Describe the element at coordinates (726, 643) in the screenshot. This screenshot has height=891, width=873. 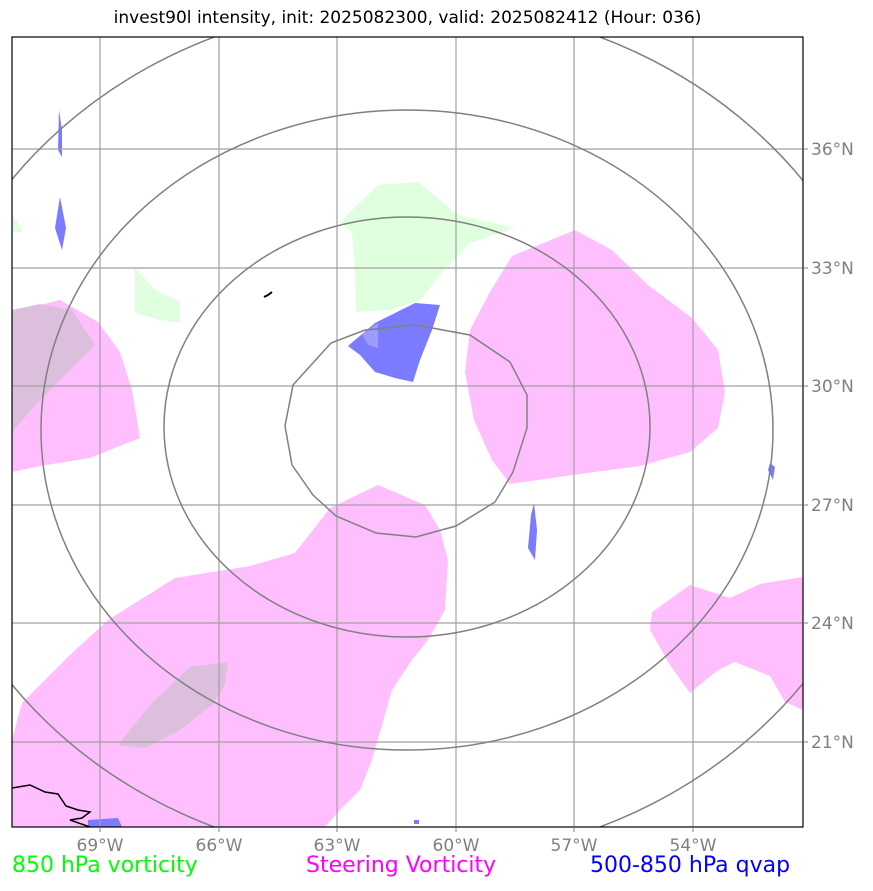
I see `steering-vorticity-area-east` at that location.